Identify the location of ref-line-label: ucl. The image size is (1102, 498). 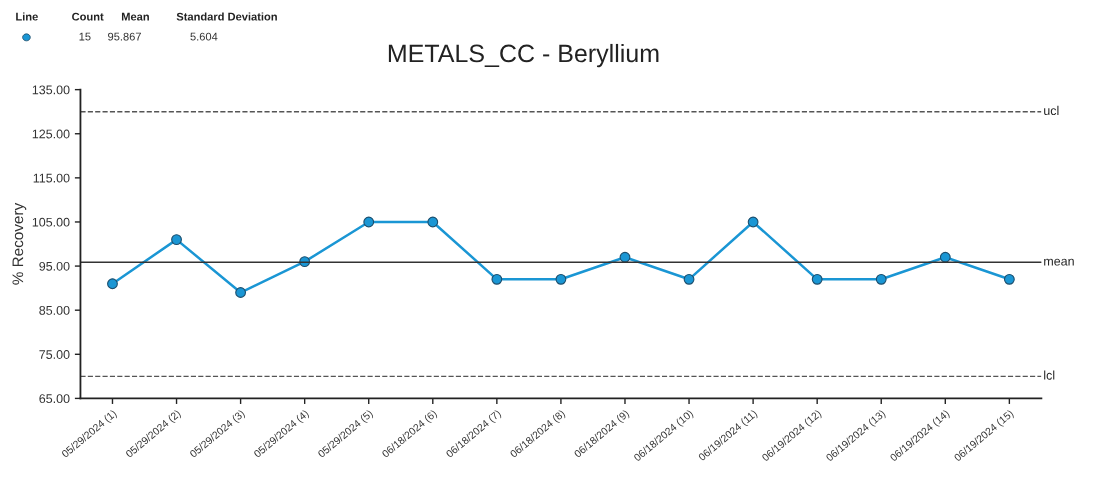
(1051, 110).